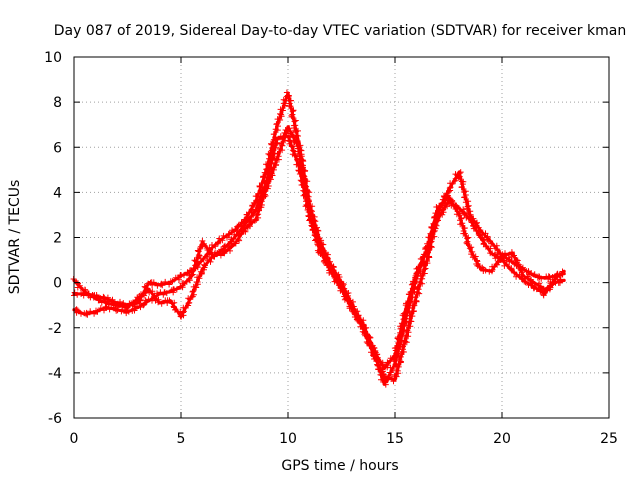  Describe the element at coordinates (15, 237) in the screenshot. I see `y-axis-label: SDTVAR / TECUs` at that location.